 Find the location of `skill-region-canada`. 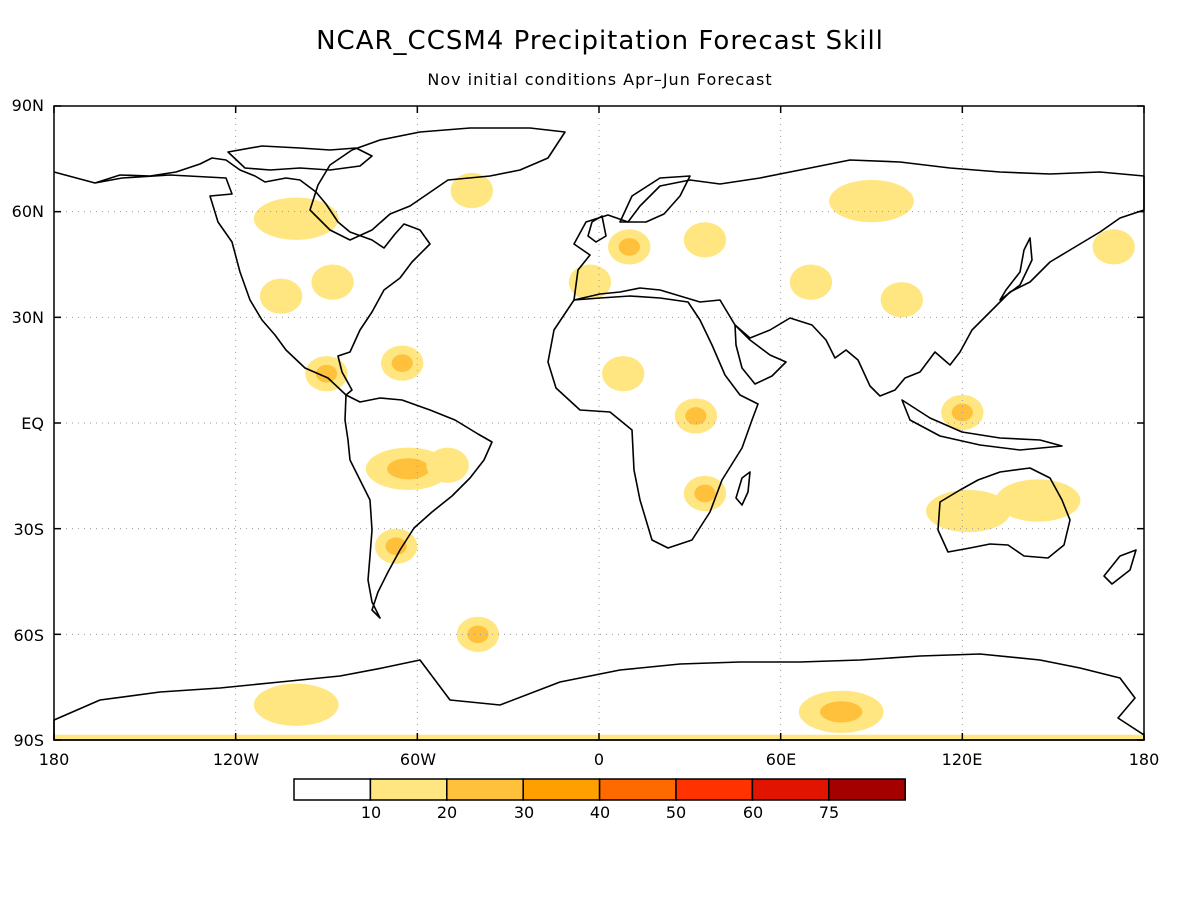

skill-region-canada is located at coordinates (296, 218).